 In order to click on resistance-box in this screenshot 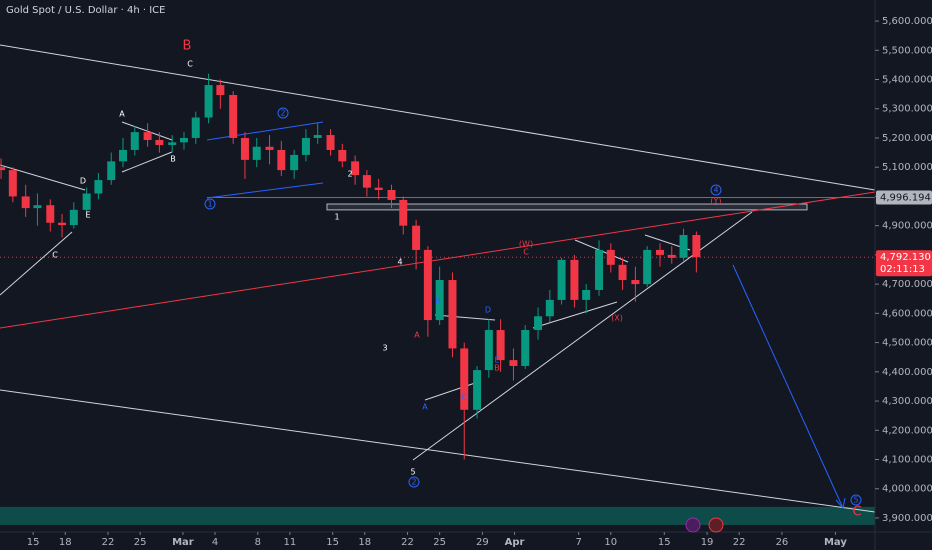, I will do `click(567, 207)`.